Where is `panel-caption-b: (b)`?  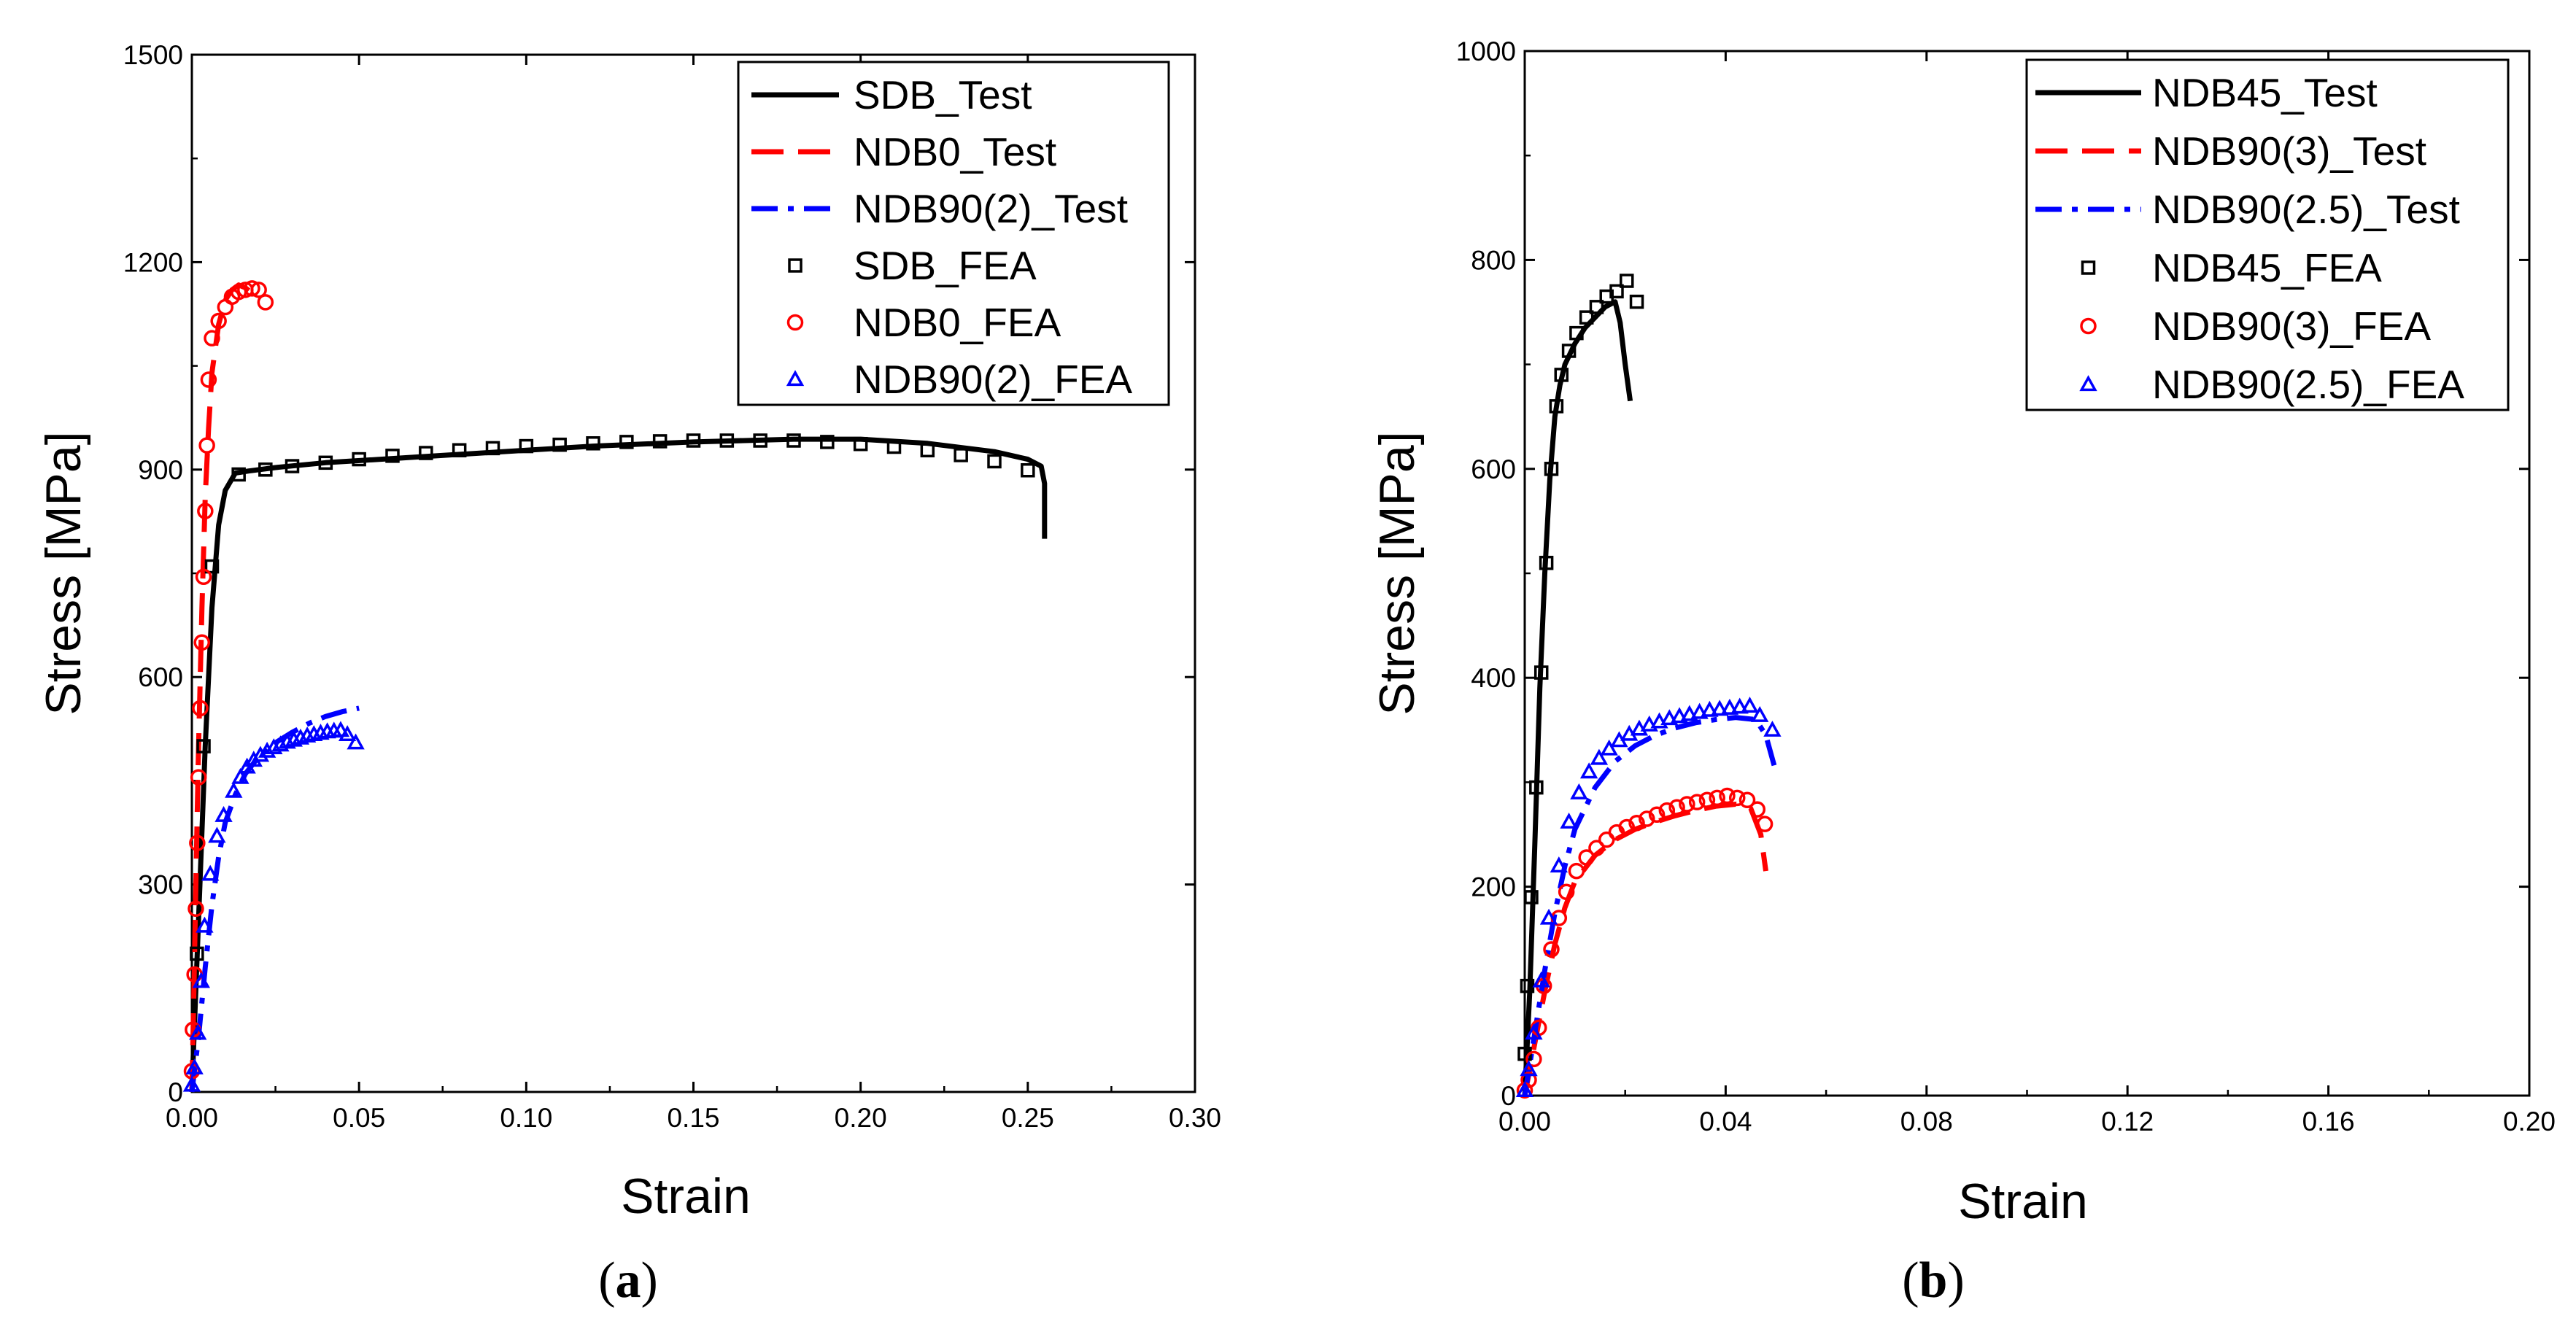 panel-caption-b: (b) is located at coordinates (1933, 1280).